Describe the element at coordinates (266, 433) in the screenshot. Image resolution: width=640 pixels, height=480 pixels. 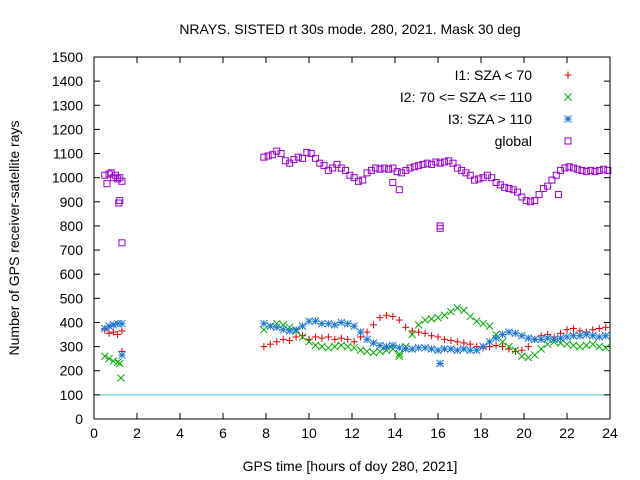
I see `x-tick-label: 8` at that location.